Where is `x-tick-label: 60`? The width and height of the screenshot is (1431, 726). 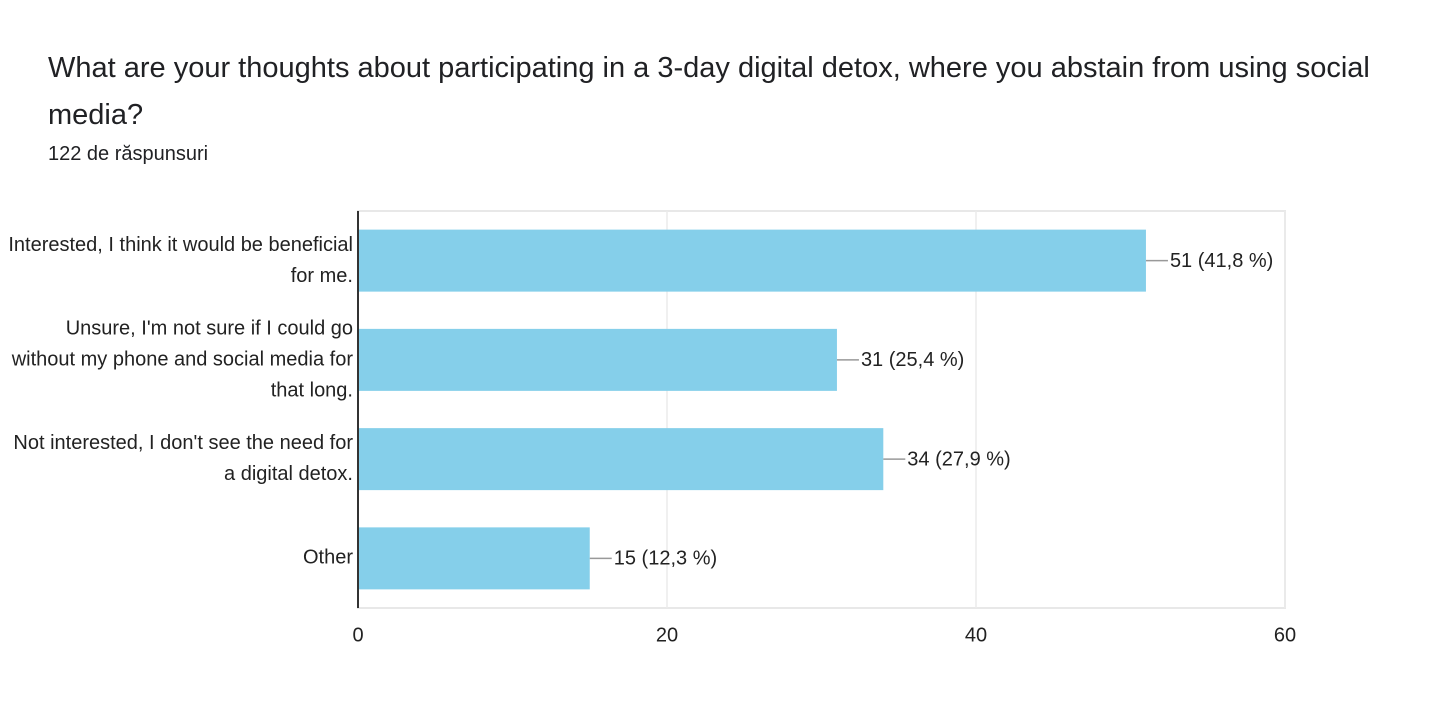
x-tick-label: 60 is located at coordinates (1285, 635).